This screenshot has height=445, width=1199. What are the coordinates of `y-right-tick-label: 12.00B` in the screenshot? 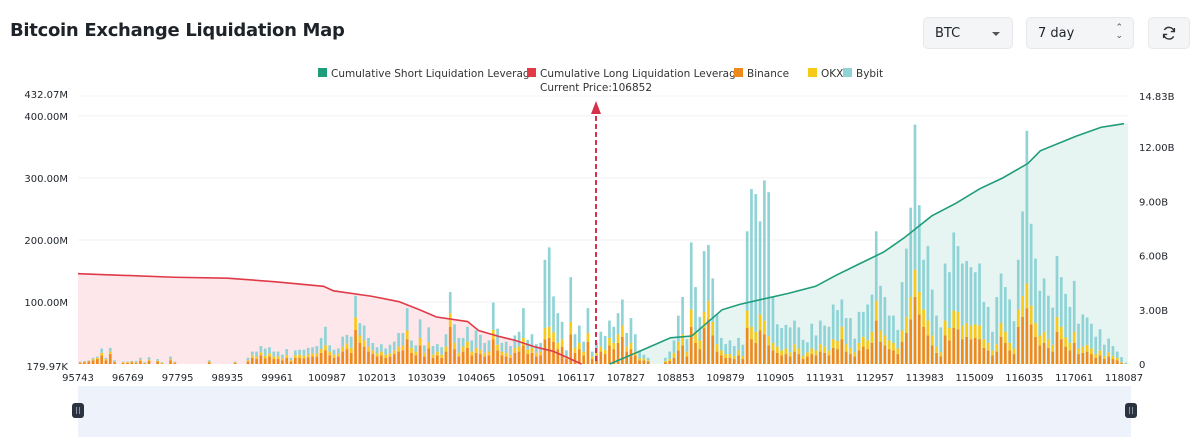 It's located at (1157, 148).